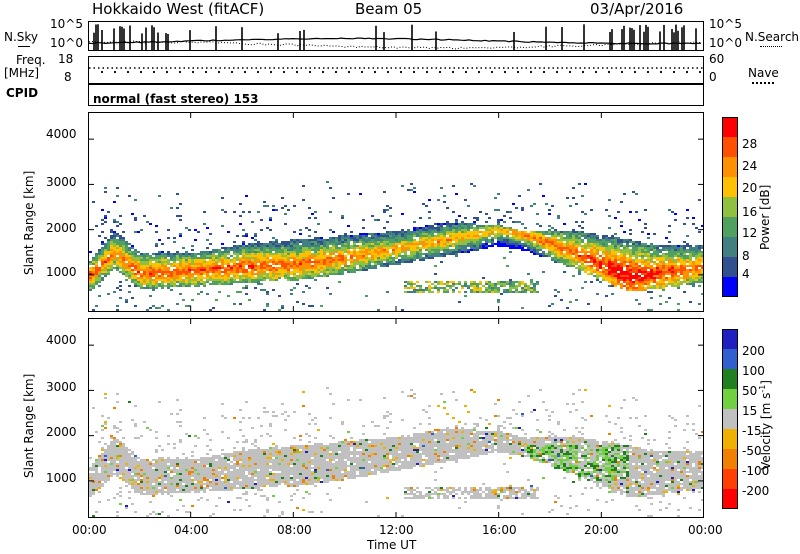 Image resolution: width=800 pixels, height=554 pixels. What do you see at coordinates (763, 83) in the screenshot?
I see `nave-label-dots` at bounding box center [763, 83].